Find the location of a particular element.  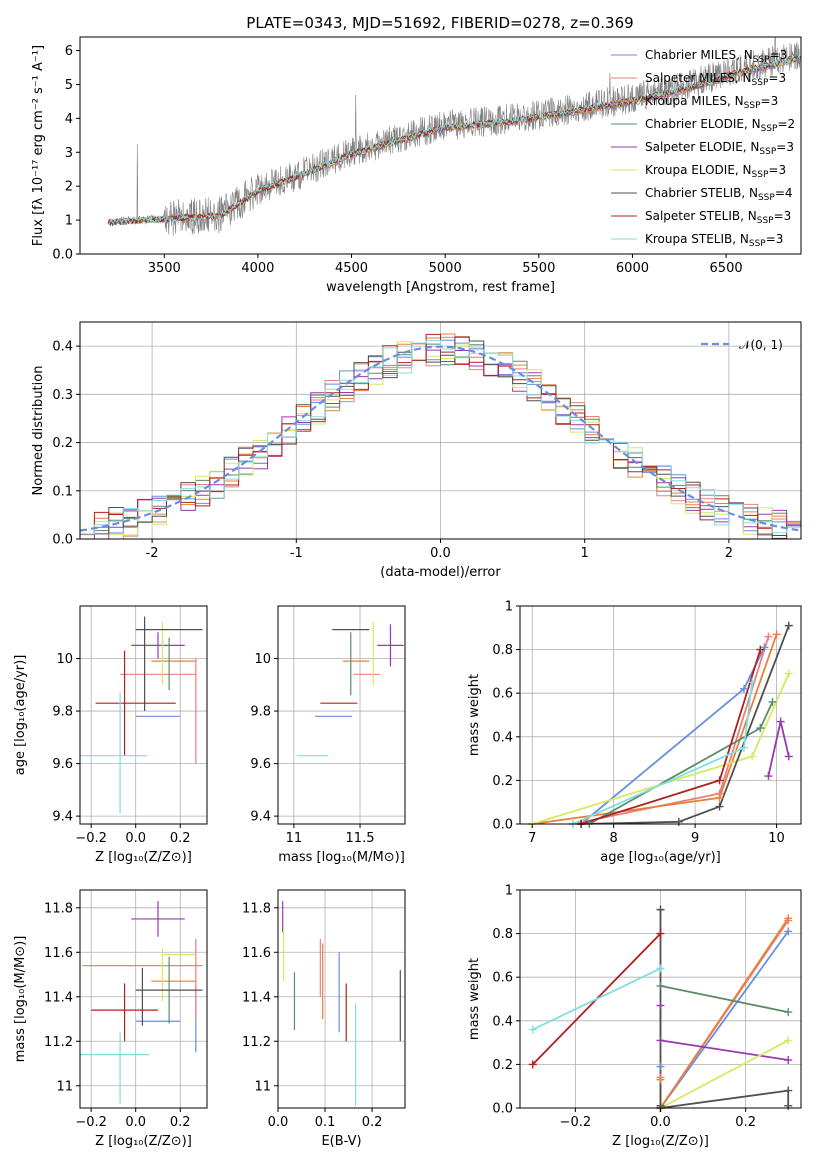

panel-age-vs-mass: 11 11.5 9.4 9.6 9.8 10 mass [log₁₀(M/M⊙)] is located at coordinates (328, 735).